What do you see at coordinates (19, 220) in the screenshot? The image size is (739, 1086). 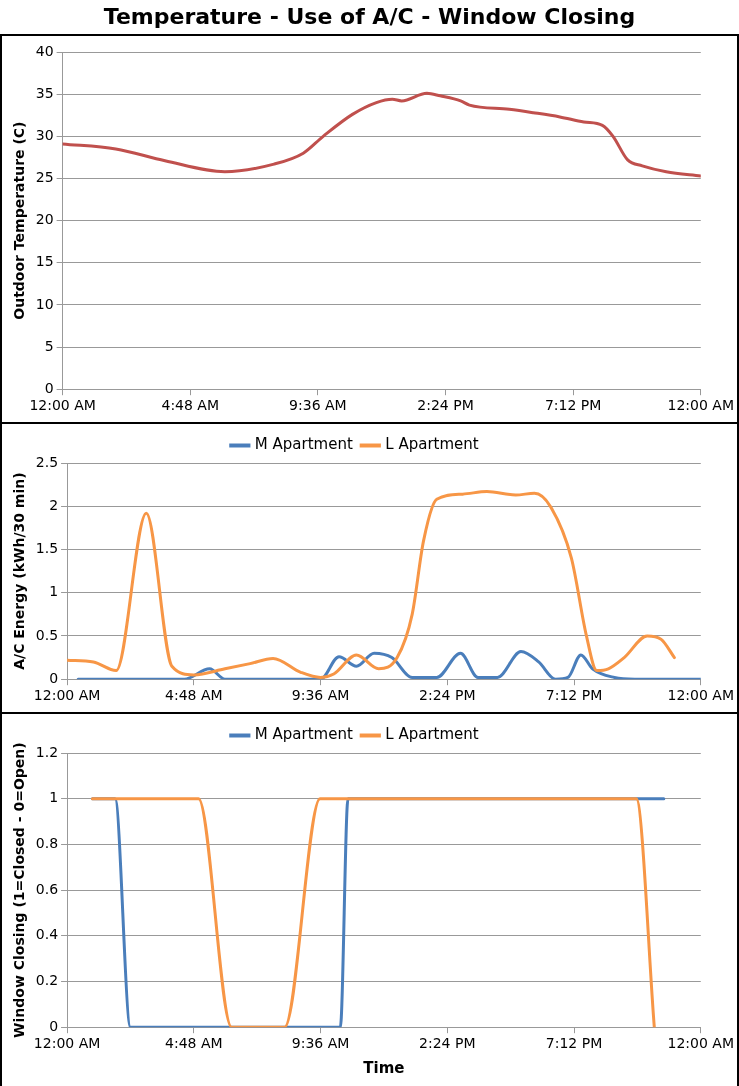 I see `y-axis-title: Outdoor Temperature (C)` at bounding box center [19, 220].